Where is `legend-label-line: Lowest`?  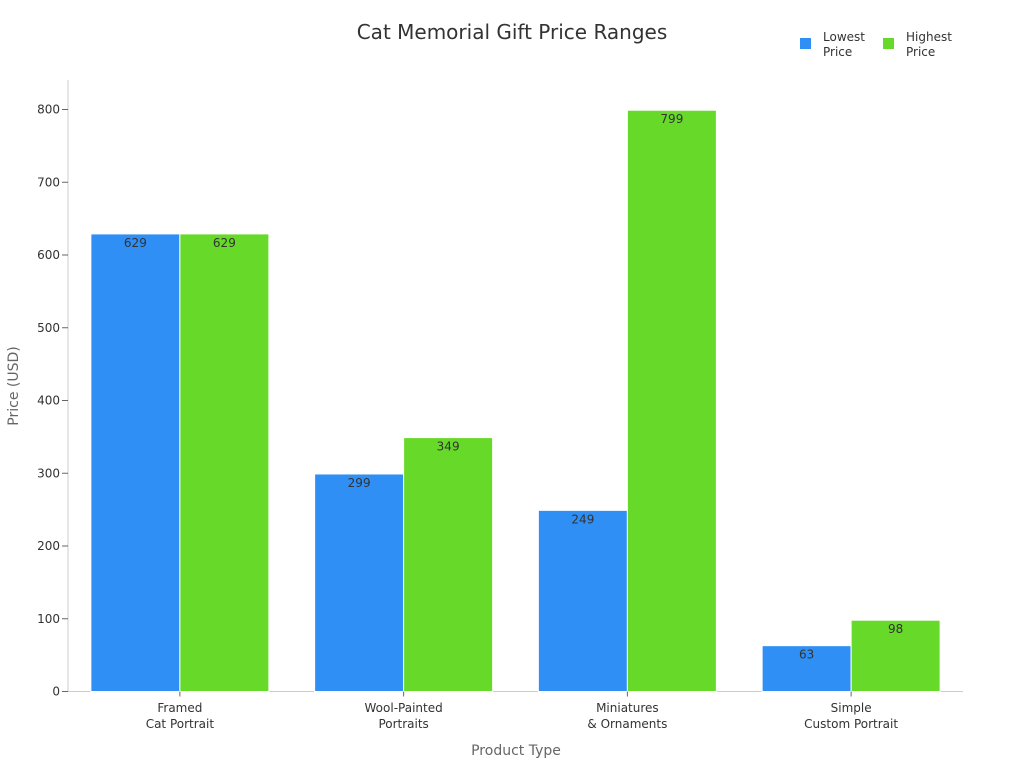 legend-label-line: Lowest is located at coordinates (844, 37).